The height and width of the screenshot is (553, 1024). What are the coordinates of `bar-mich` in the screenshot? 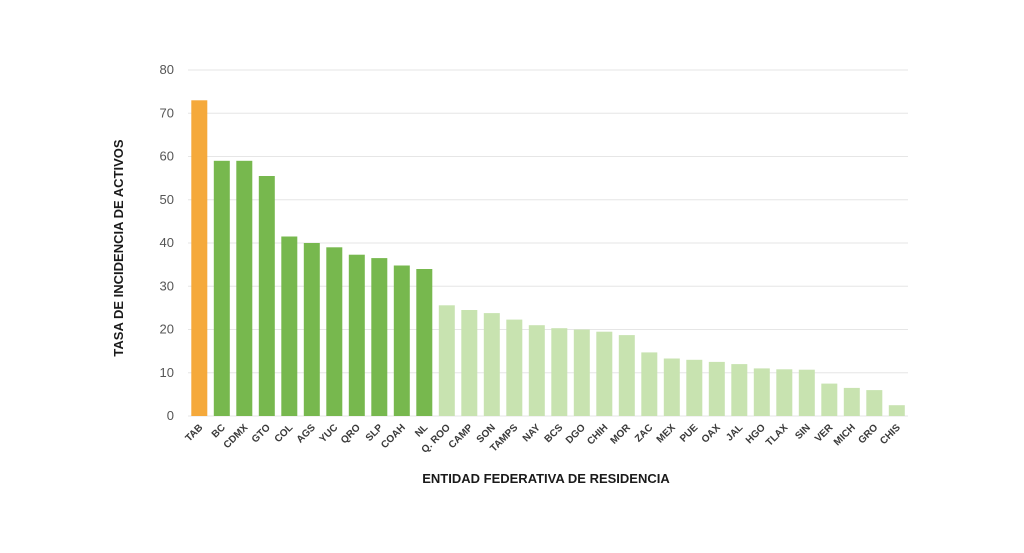 It's located at (851, 401).